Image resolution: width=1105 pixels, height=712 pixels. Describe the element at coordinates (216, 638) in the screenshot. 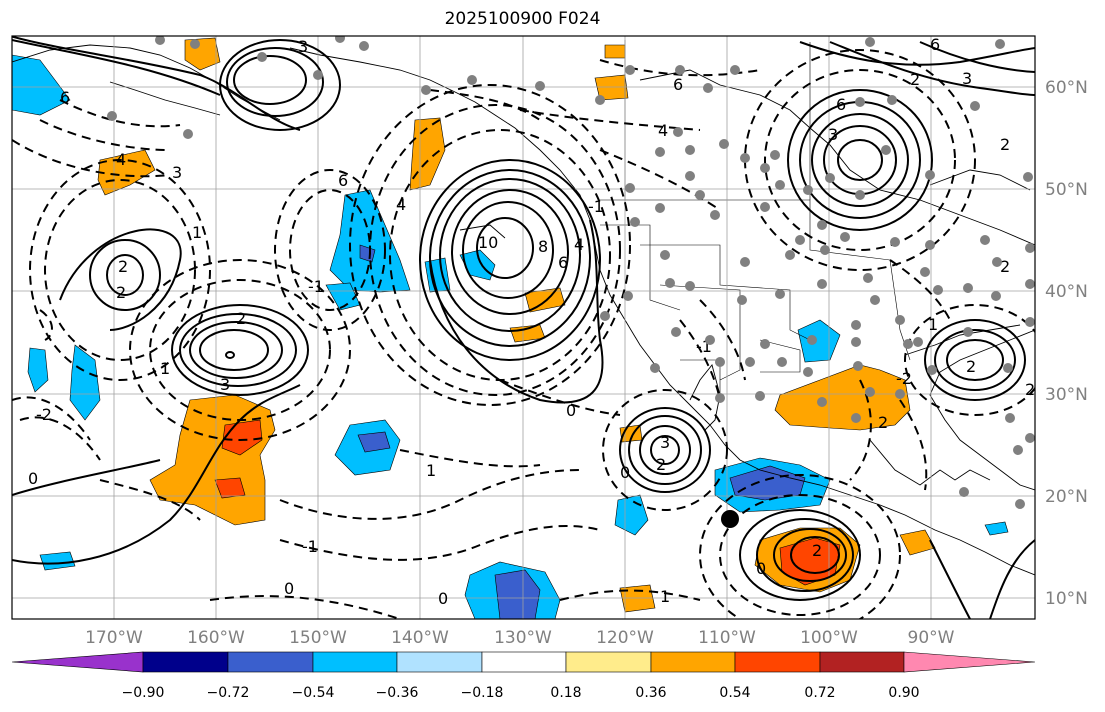

I see `longitude-label: 160°W` at that location.